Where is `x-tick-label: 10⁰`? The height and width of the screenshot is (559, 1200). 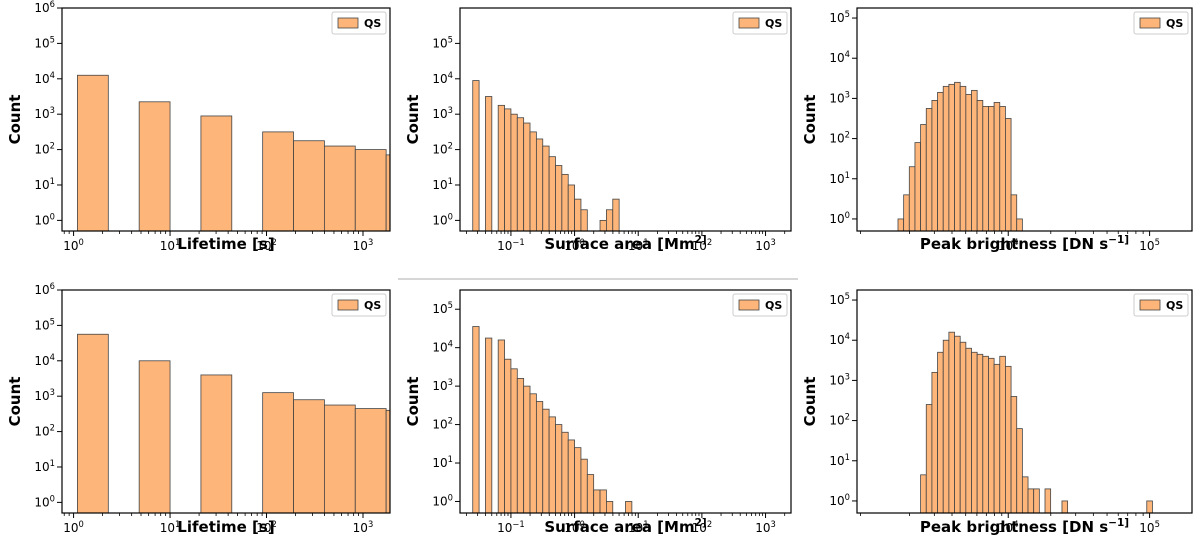
x-tick-label: 10⁰ is located at coordinates (73, 527).